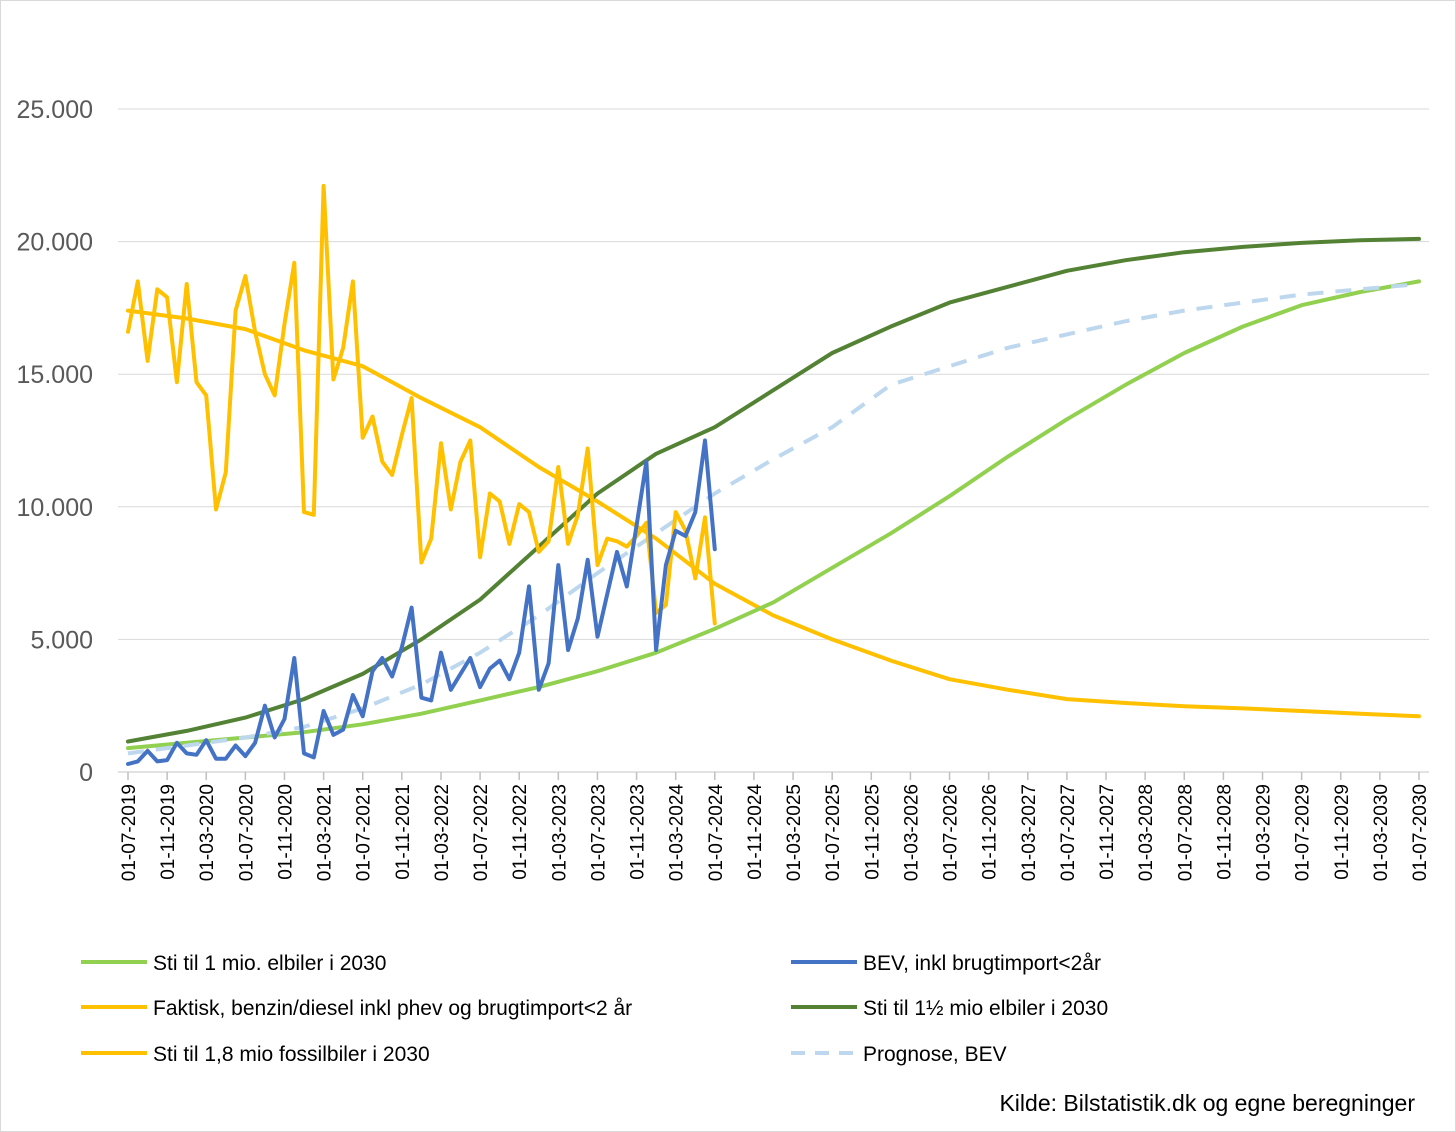 This screenshot has height=1132, width=1456. Describe the element at coordinates (982, 963) in the screenshot. I see `legend-label: BEV, inkl brugtimport<2år` at that location.